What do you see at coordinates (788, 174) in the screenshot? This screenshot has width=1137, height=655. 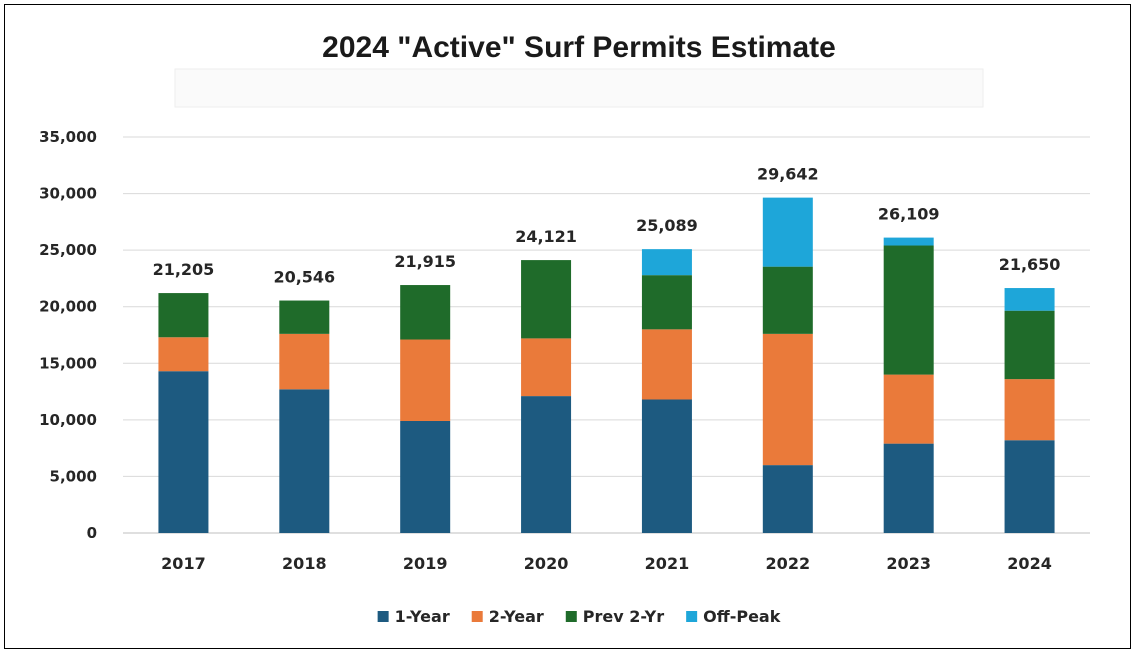 I see `total-data-label: 29,642` at bounding box center [788, 174].